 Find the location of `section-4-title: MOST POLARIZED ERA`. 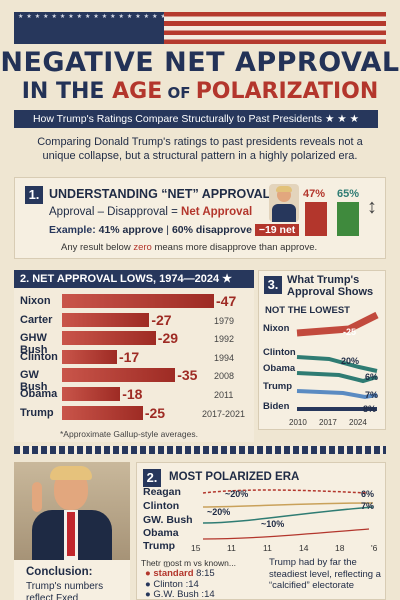

section-4-title: MOST POLARIZED ERA is located at coordinates (234, 477).